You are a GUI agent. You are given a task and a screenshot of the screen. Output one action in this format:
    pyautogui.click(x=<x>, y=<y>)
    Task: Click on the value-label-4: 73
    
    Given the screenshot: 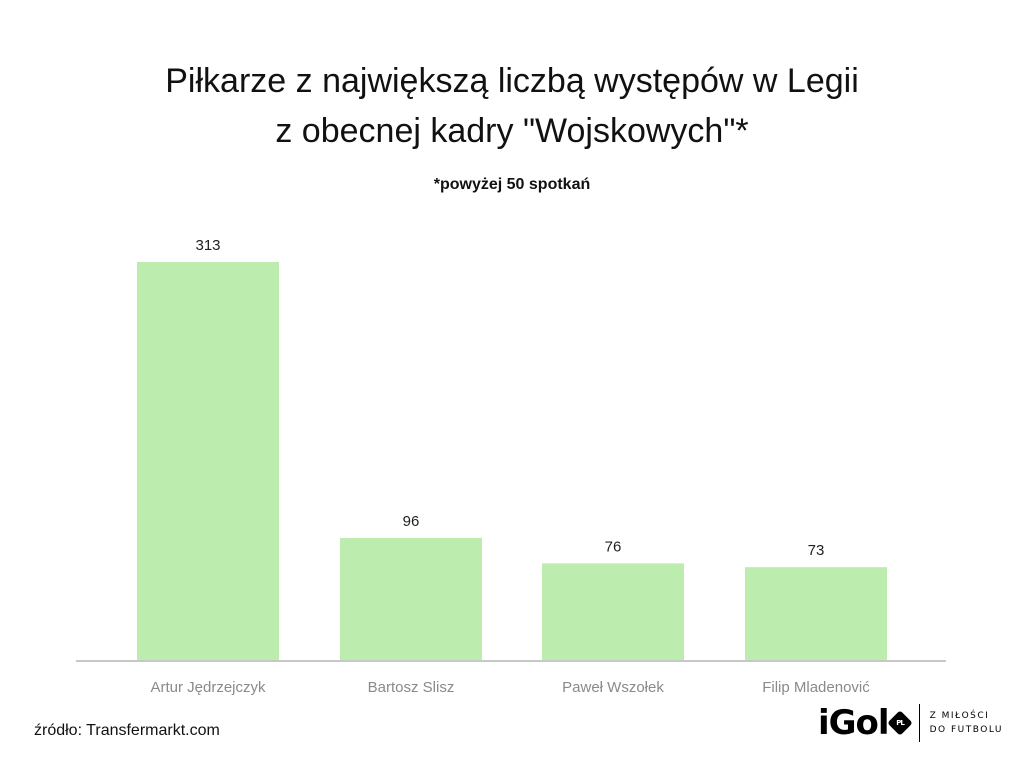 What is the action you would take?
    pyautogui.click(x=816, y=550)
    